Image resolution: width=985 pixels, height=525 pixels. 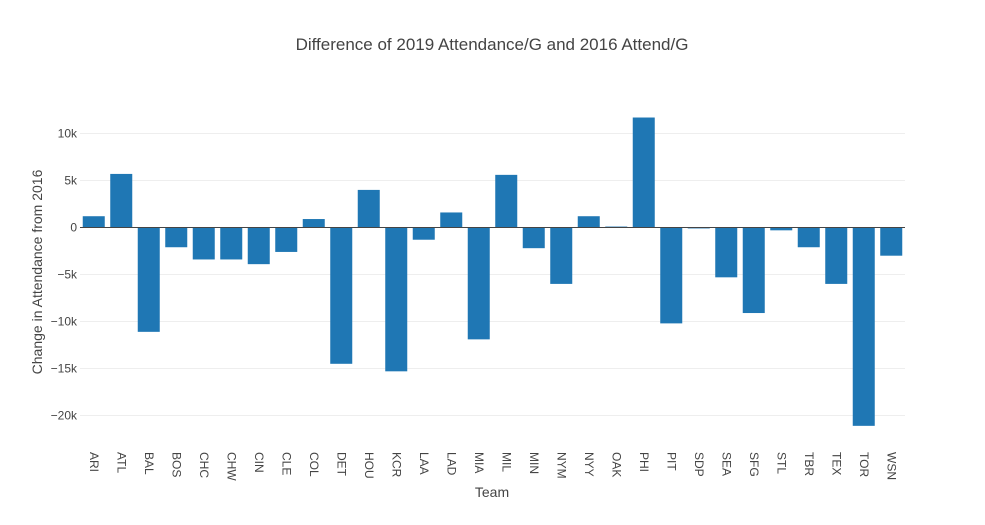 I want to click on bar-ari, so click(x=93, y=222).